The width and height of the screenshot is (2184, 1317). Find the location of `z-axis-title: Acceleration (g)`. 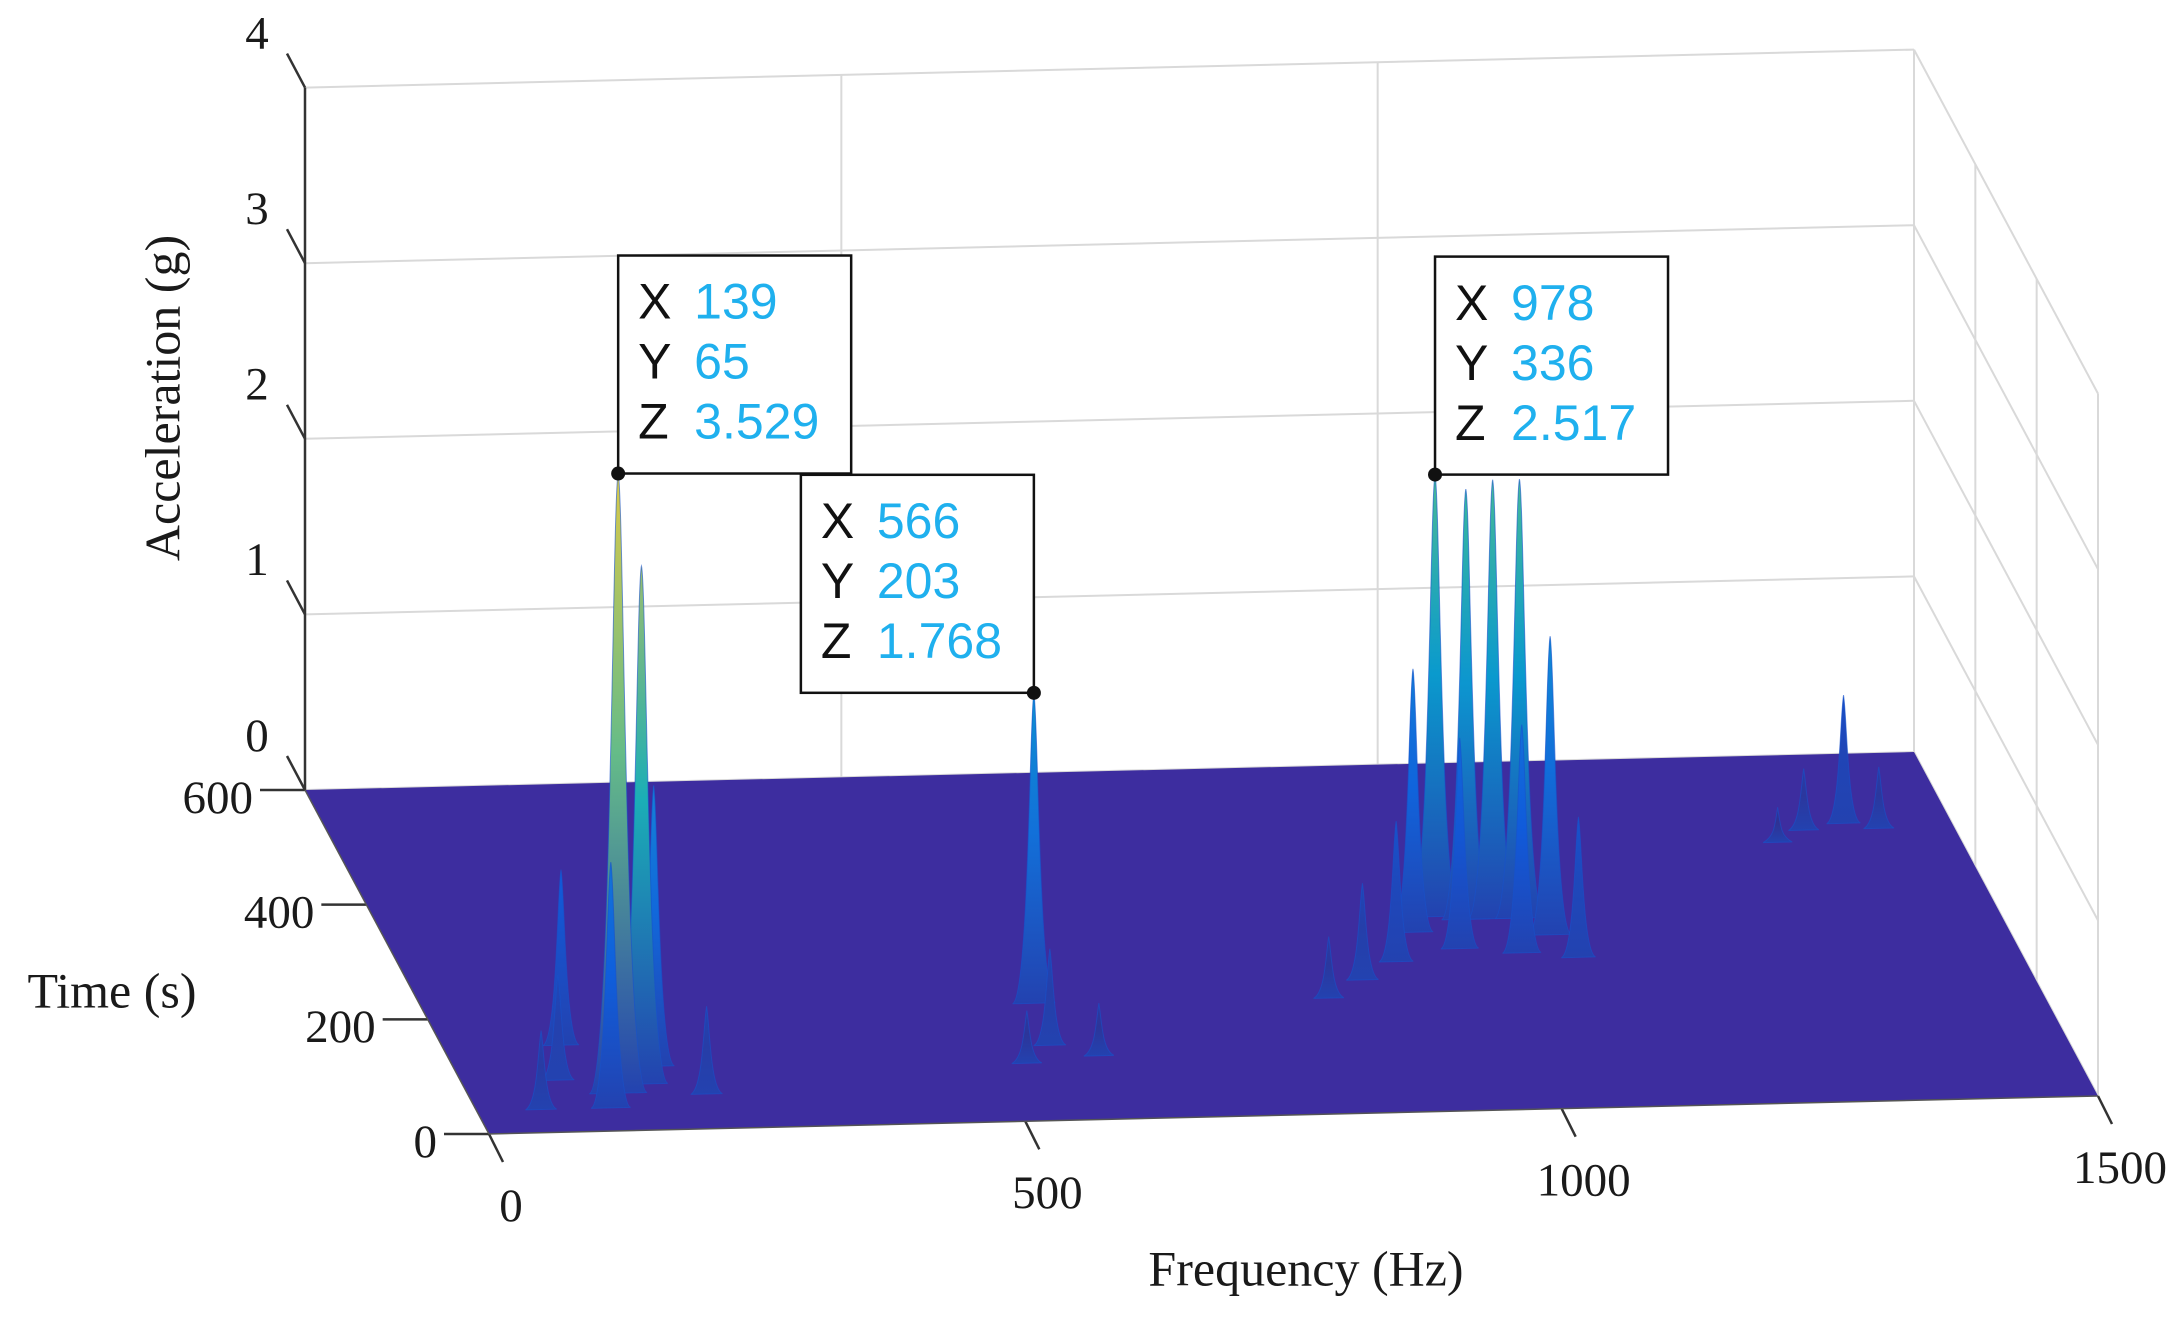

z-axis-title: Acceleration (g) is located at coordinates (162, 398).